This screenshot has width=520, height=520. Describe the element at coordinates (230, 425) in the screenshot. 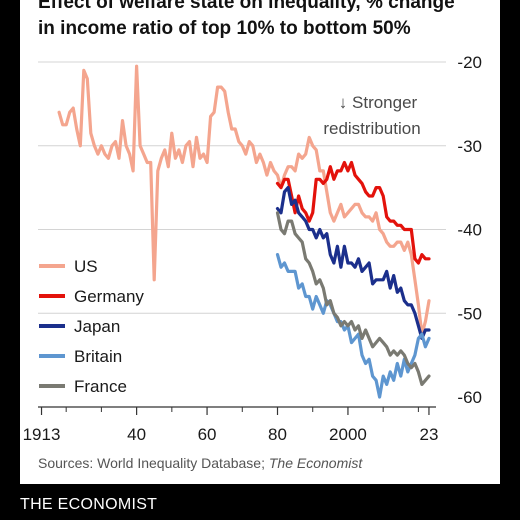

I see `x-axis-ticks: 1913 40 60 80 2000 23` at that location.